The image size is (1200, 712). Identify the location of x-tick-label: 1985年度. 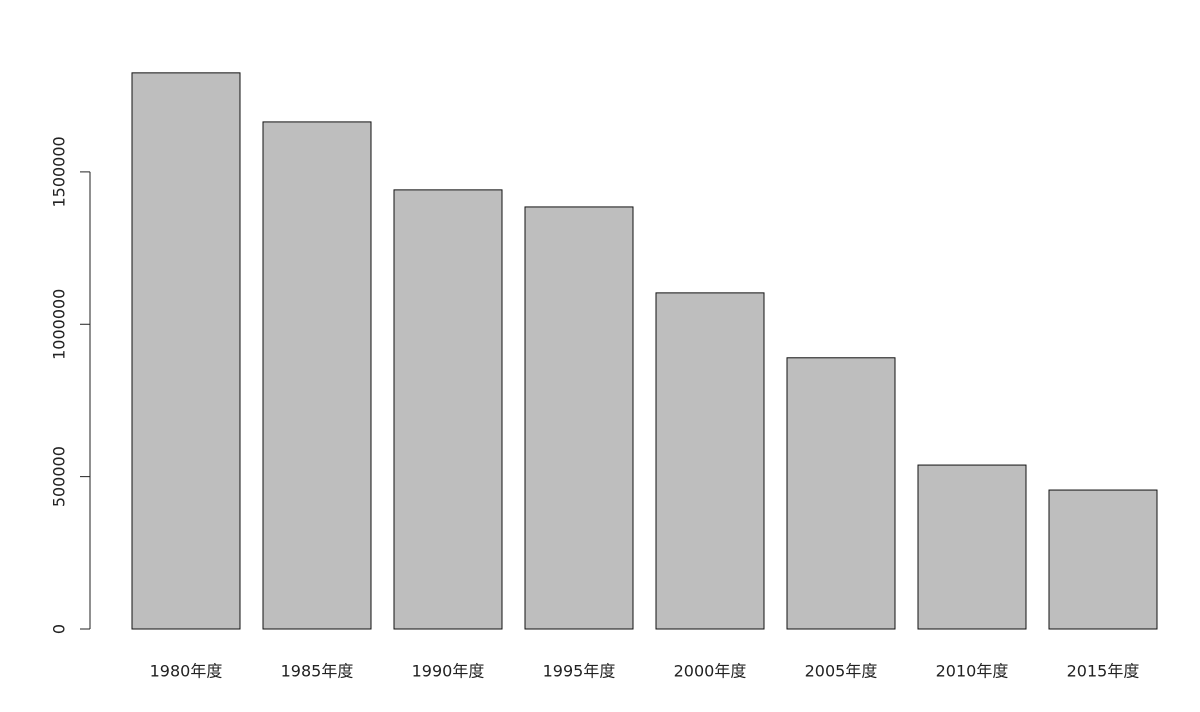
(317, 671).